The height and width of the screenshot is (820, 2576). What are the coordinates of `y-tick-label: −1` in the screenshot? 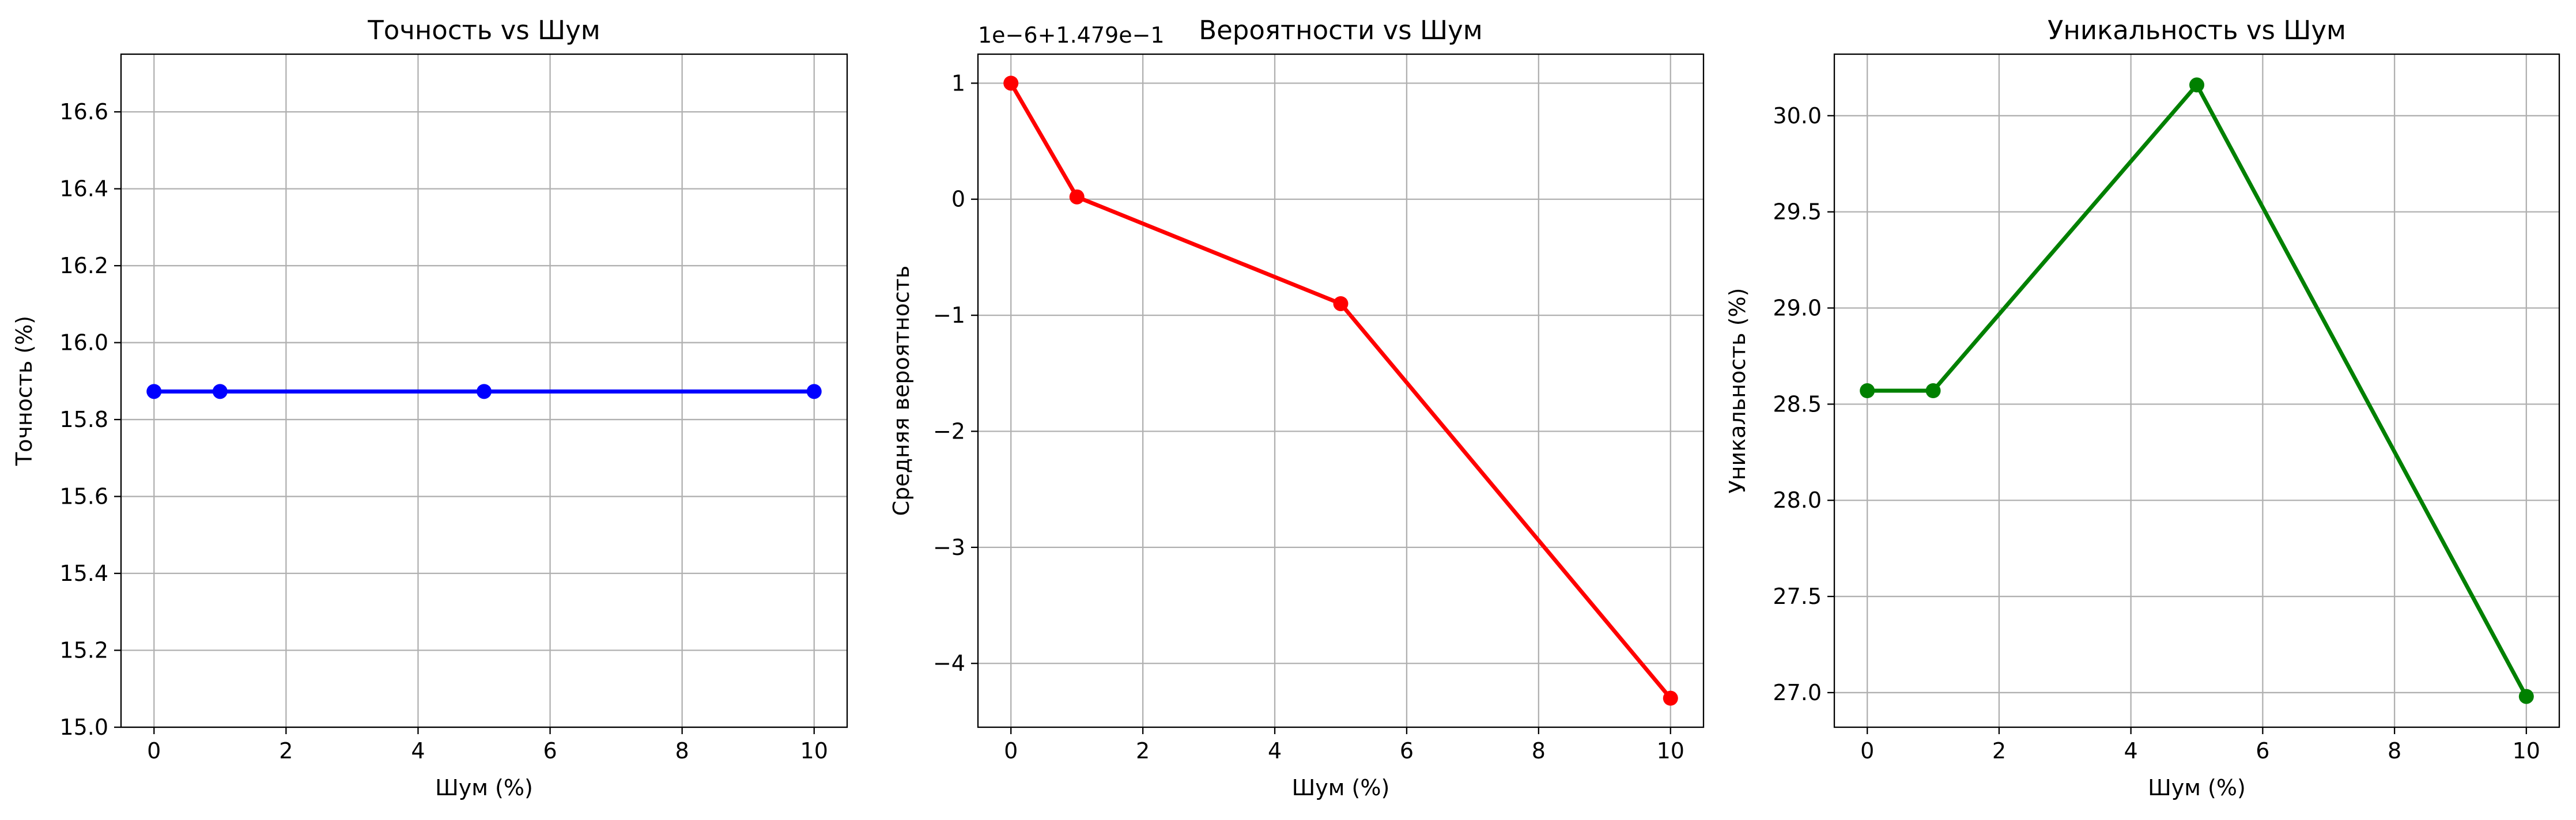 It's located at (949, 315).